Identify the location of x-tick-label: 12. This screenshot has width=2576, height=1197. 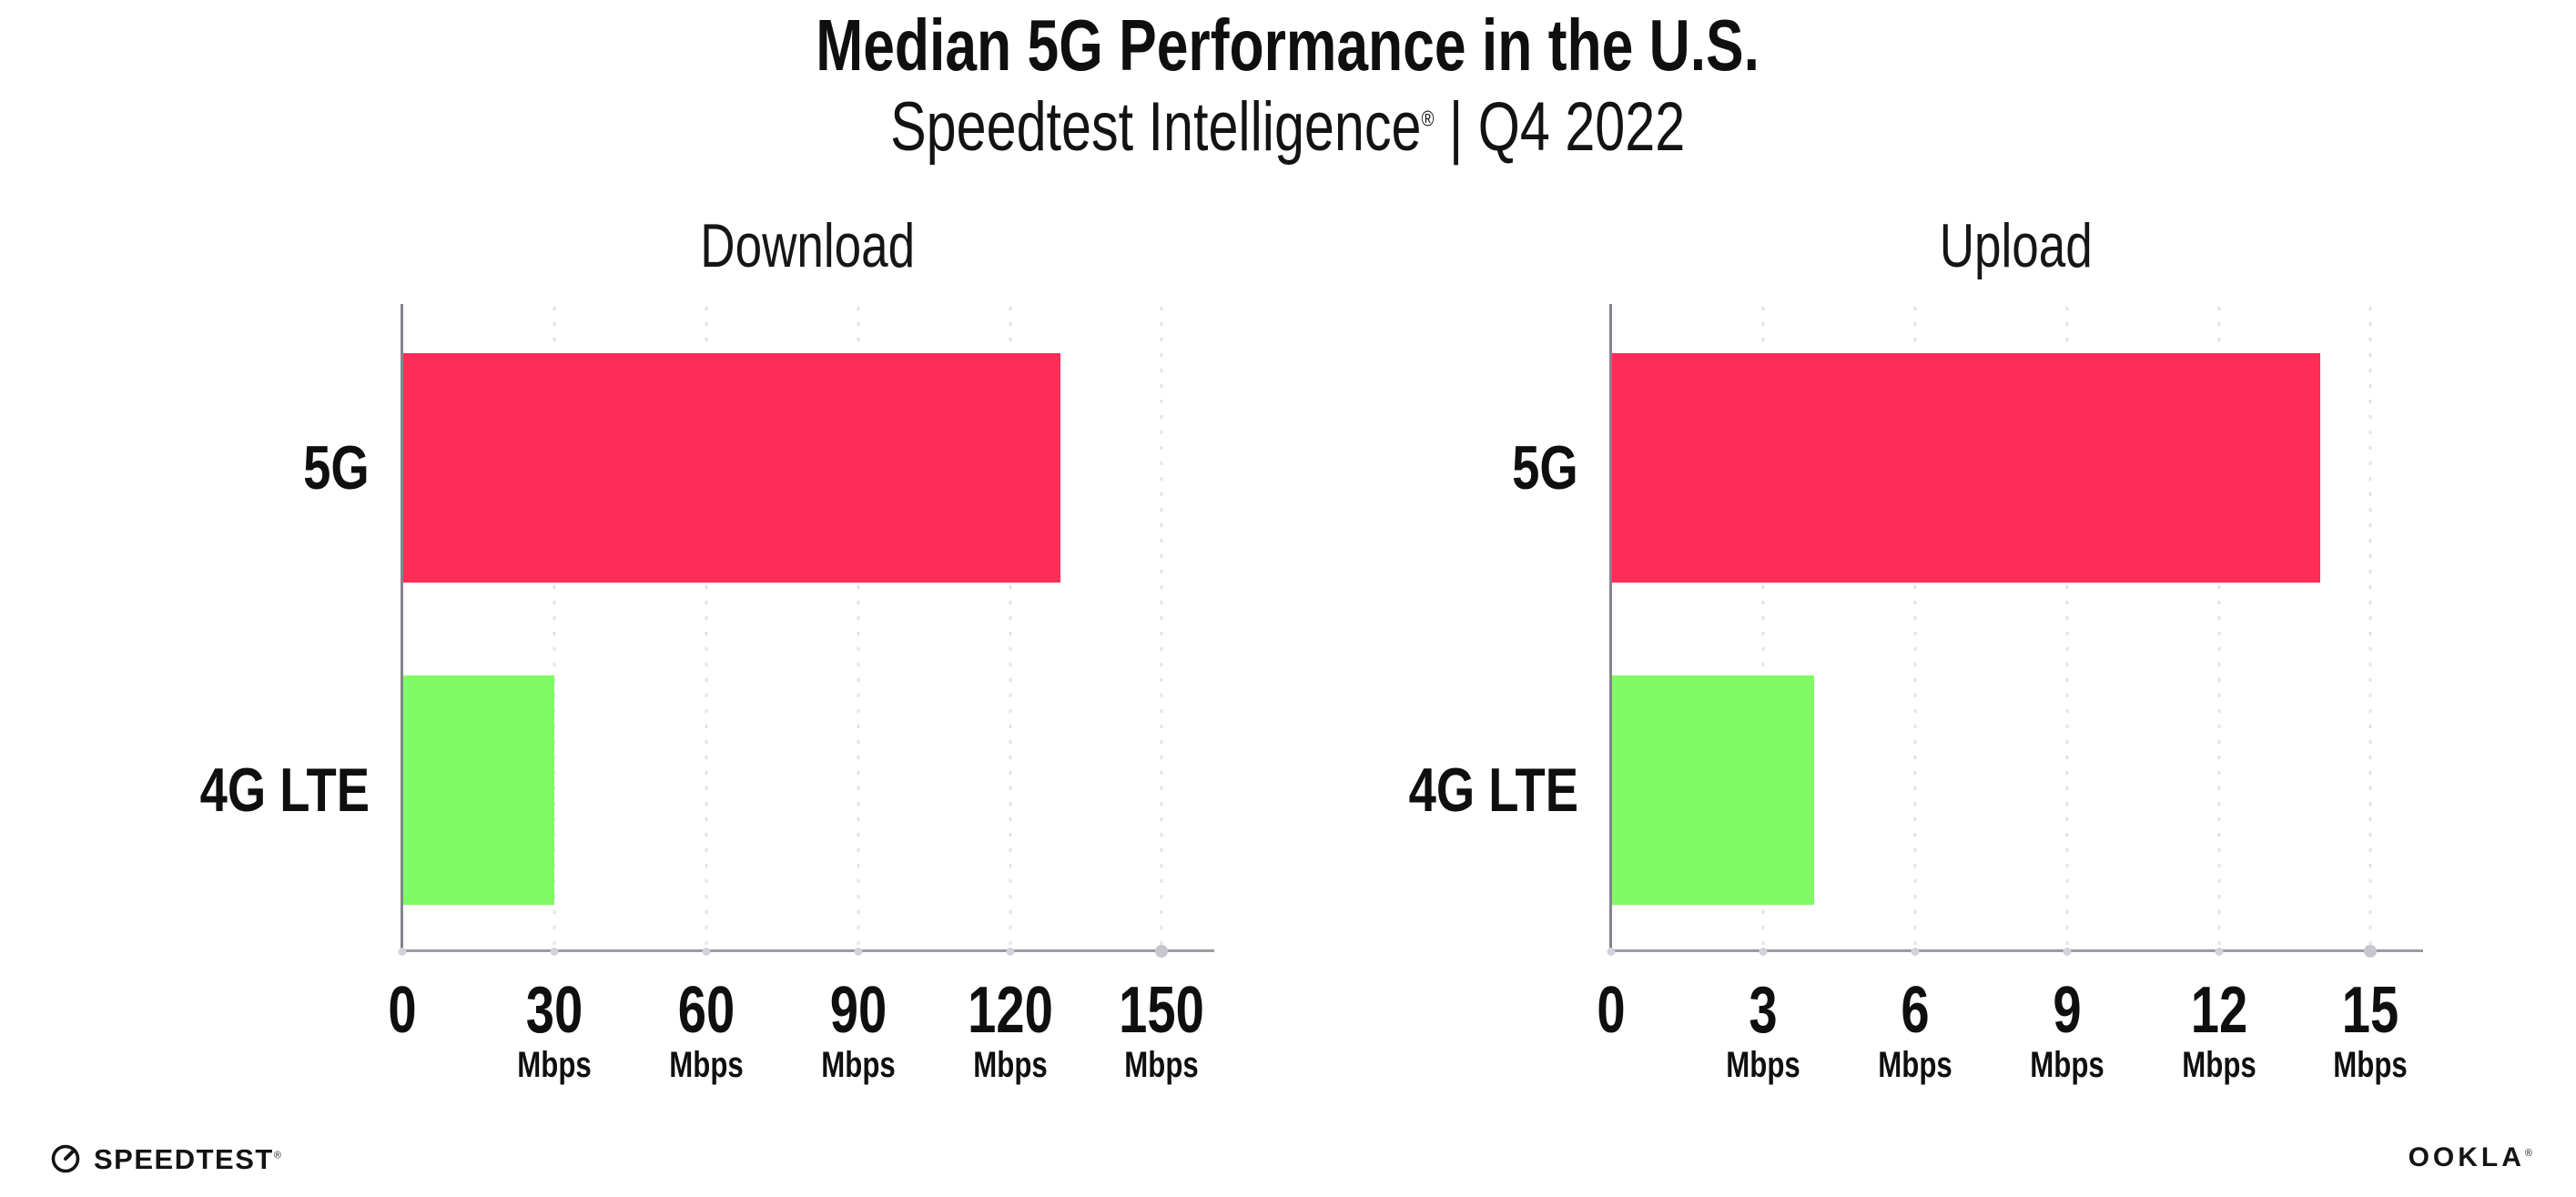
(2218, 1011).